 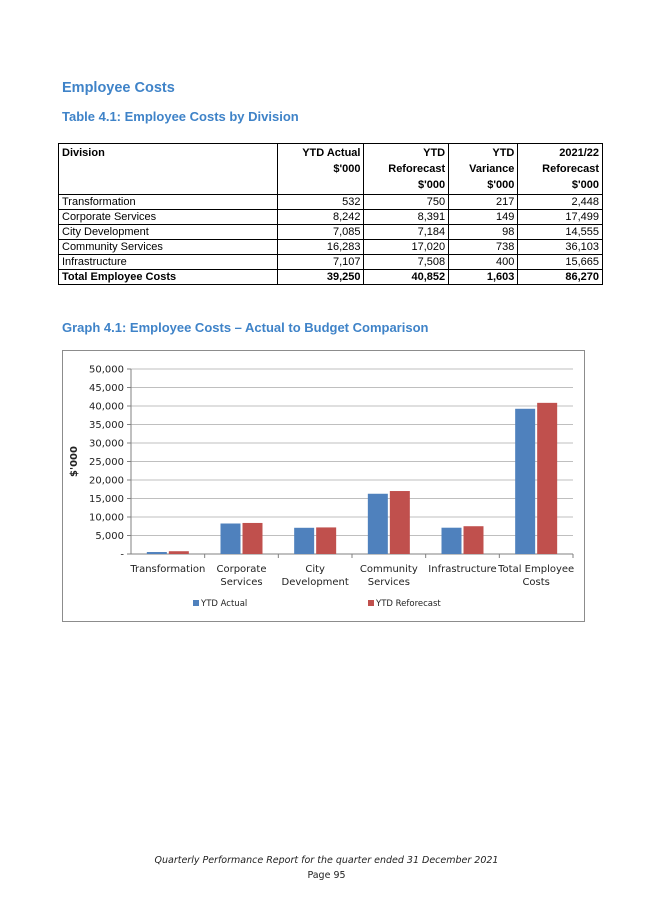 What do you see at coordinates (242, 569) in the screenshot?
I see `x-tick-label: Corporate` at bounding box center [242, 569].